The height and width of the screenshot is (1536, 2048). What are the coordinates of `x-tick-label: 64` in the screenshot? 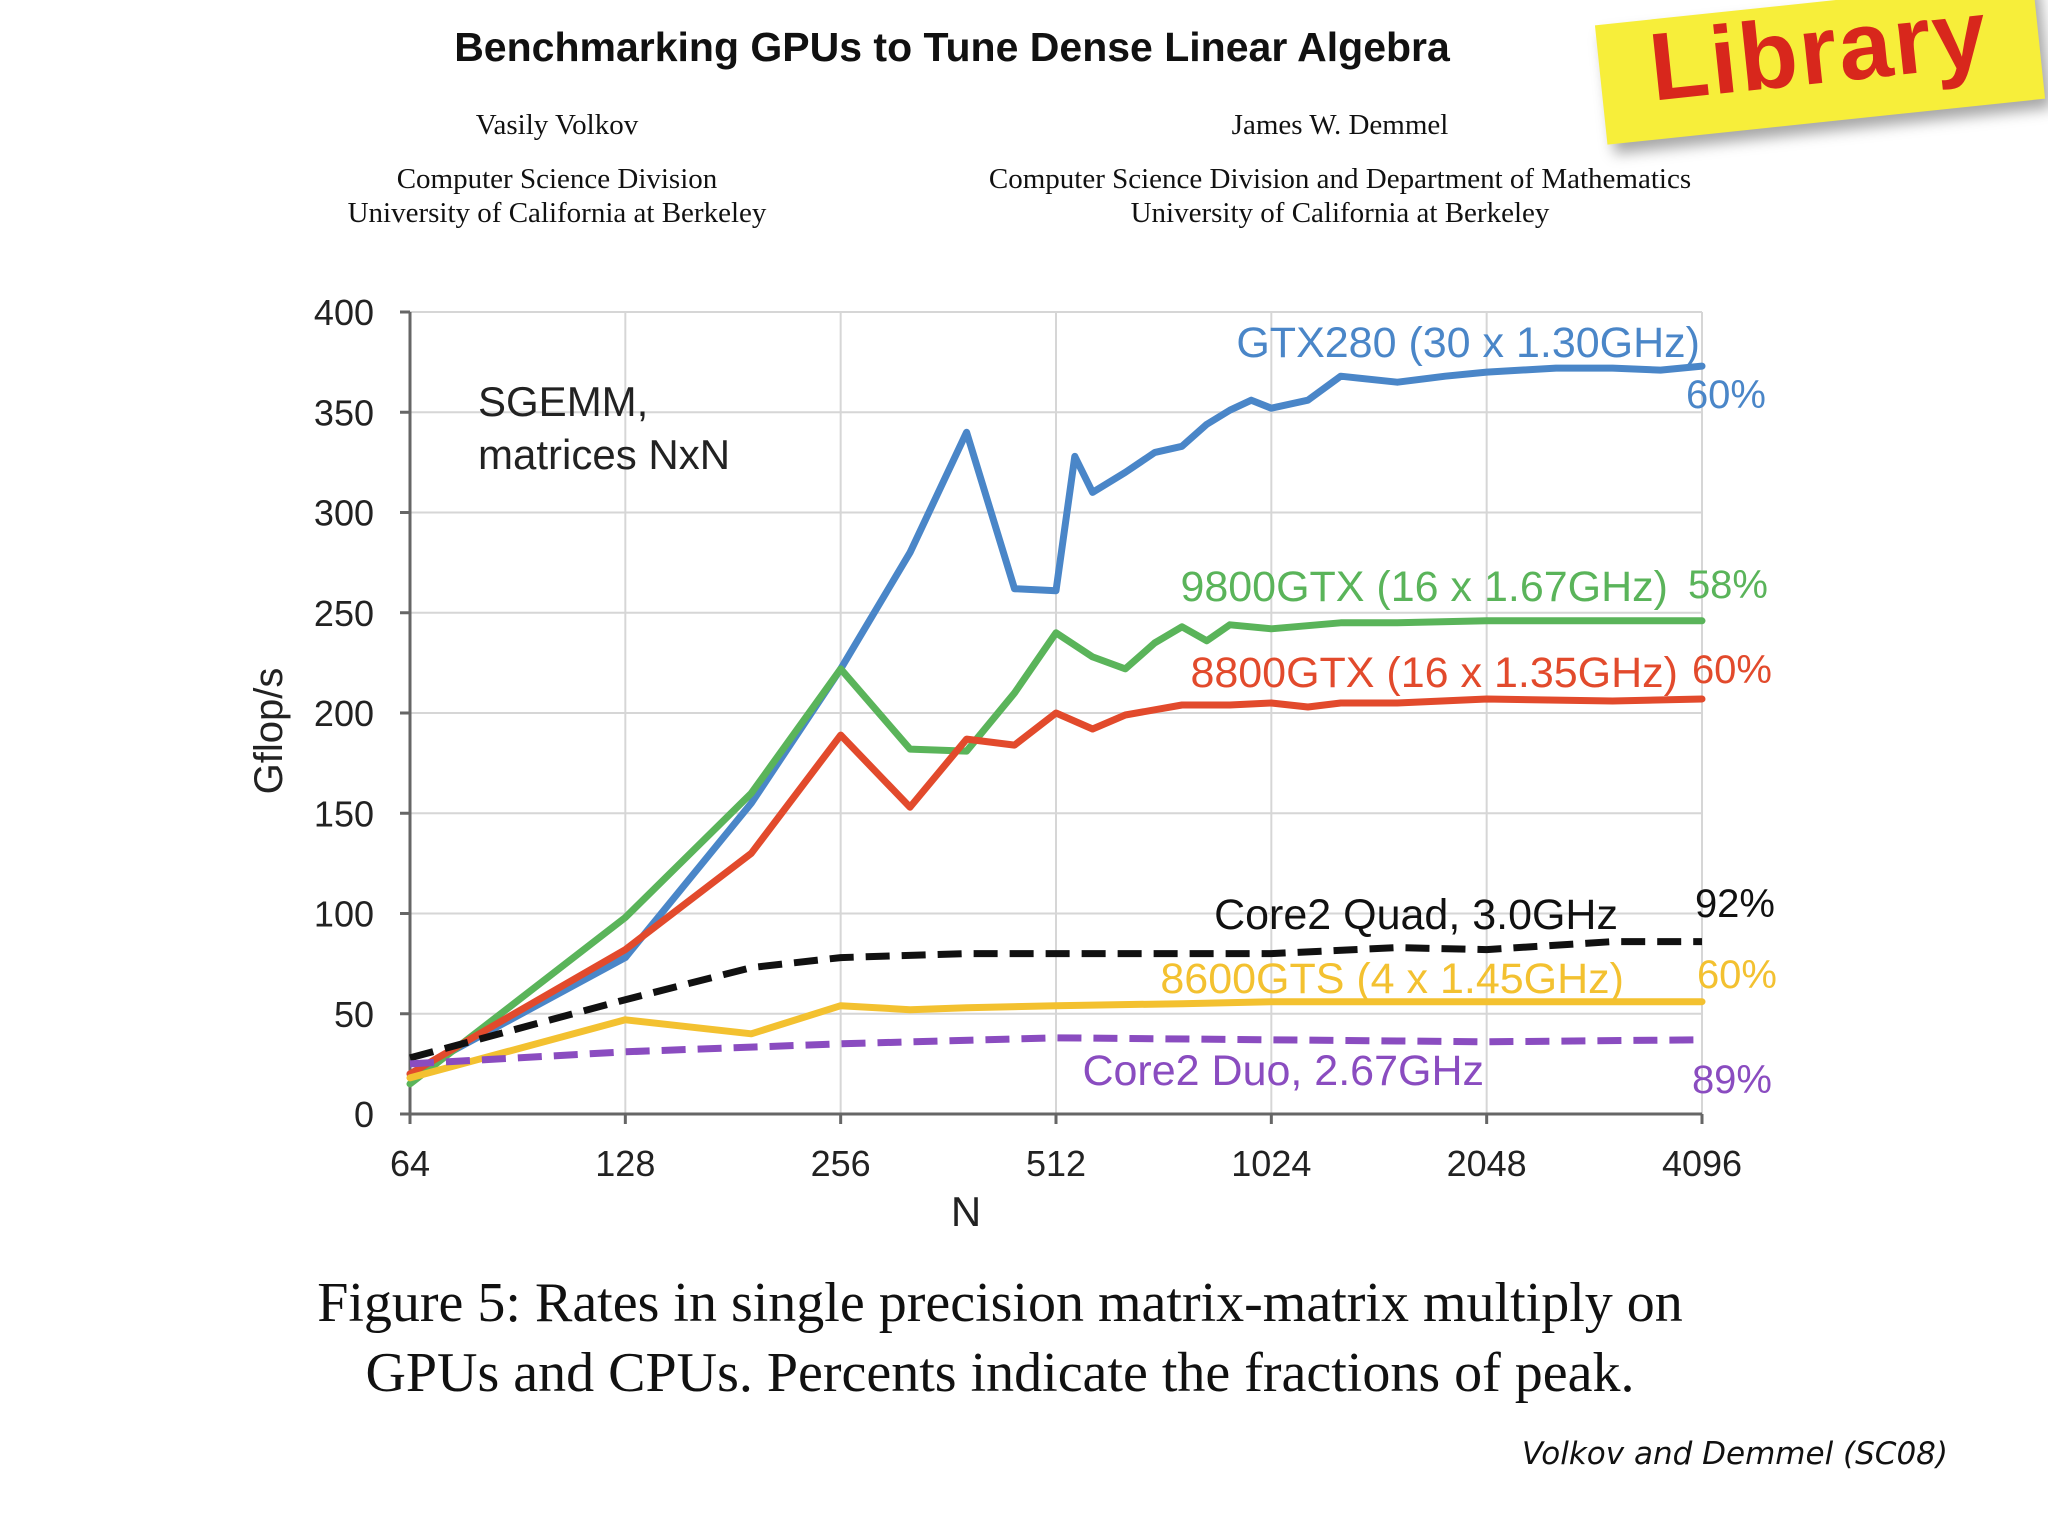 It's located at (410, 1163).